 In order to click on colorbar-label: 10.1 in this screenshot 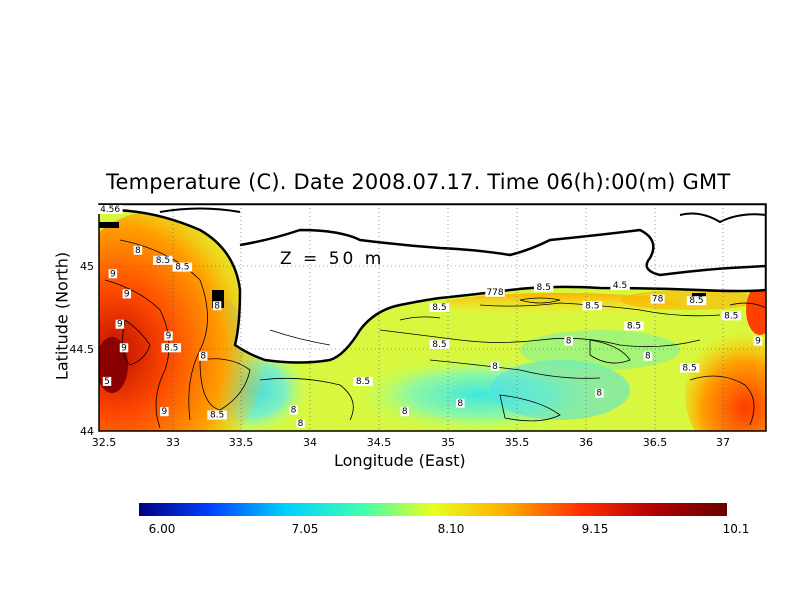, I will do `click(736, 529)`.